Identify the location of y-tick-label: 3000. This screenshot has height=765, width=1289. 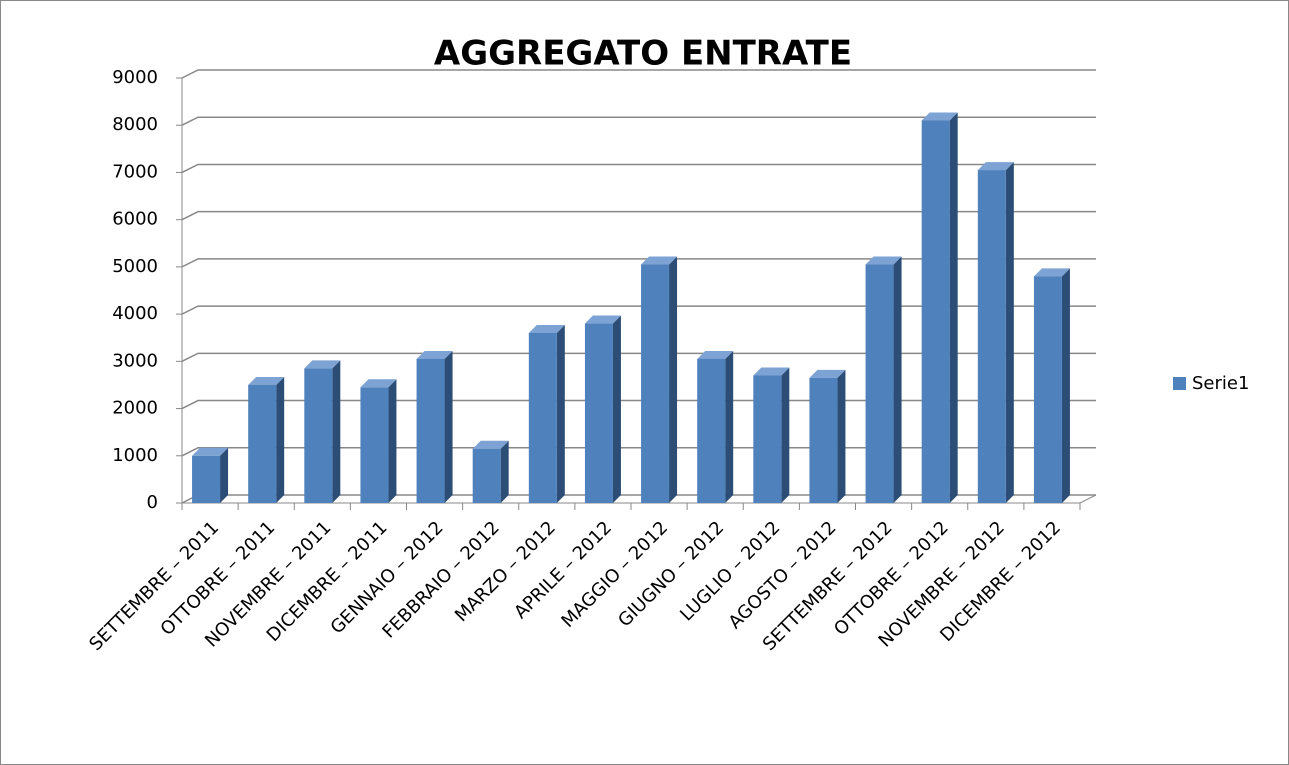
(135, 360).